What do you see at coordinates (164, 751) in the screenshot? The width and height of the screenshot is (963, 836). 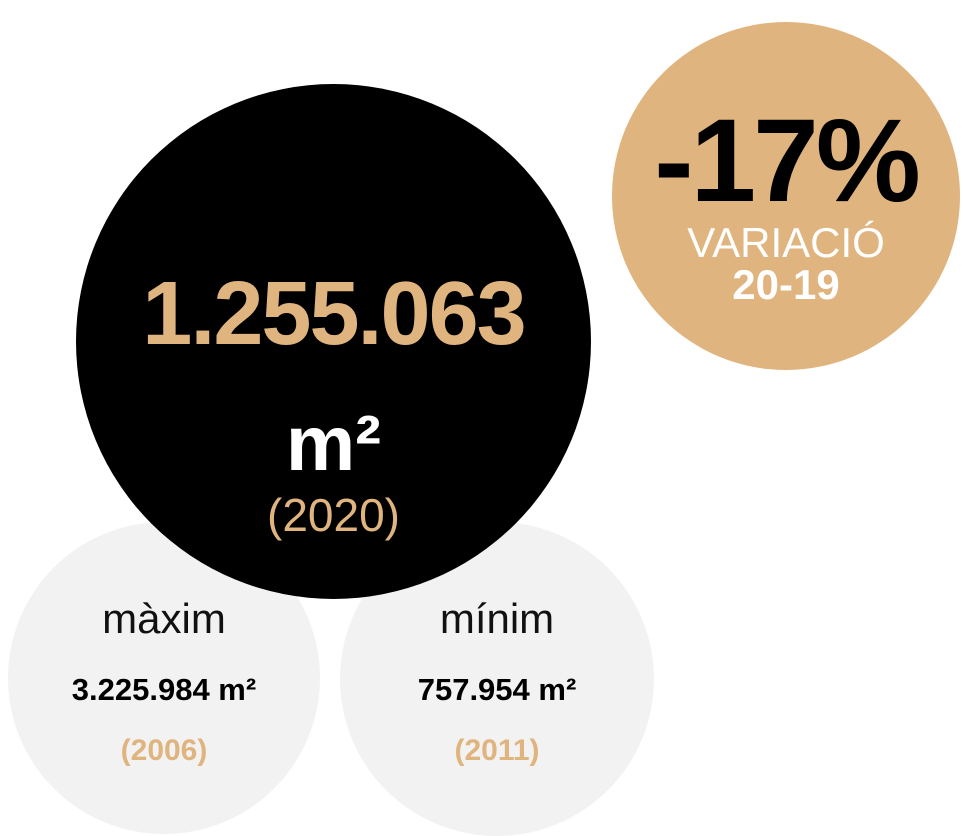 I see `maximum-year: (2006)` at bounding box center [164, 751].